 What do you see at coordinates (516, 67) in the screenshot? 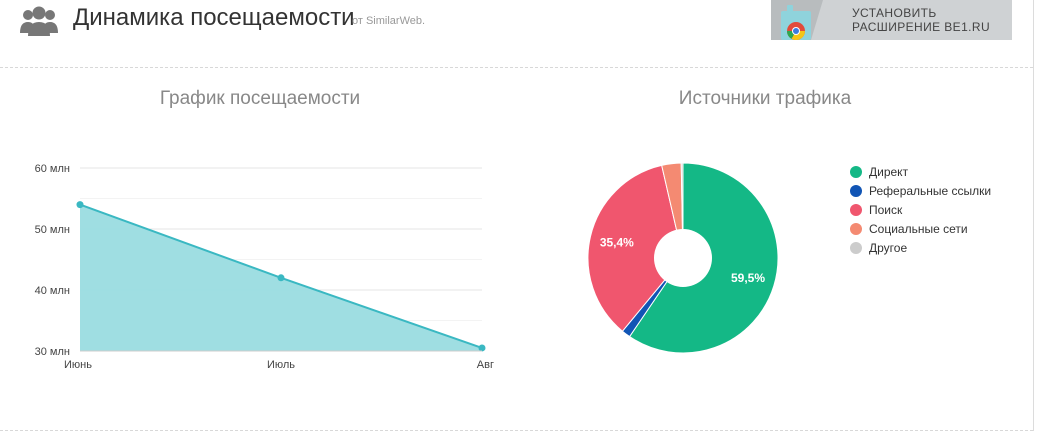
I see `divider-top` at bounding box center [516, 67].